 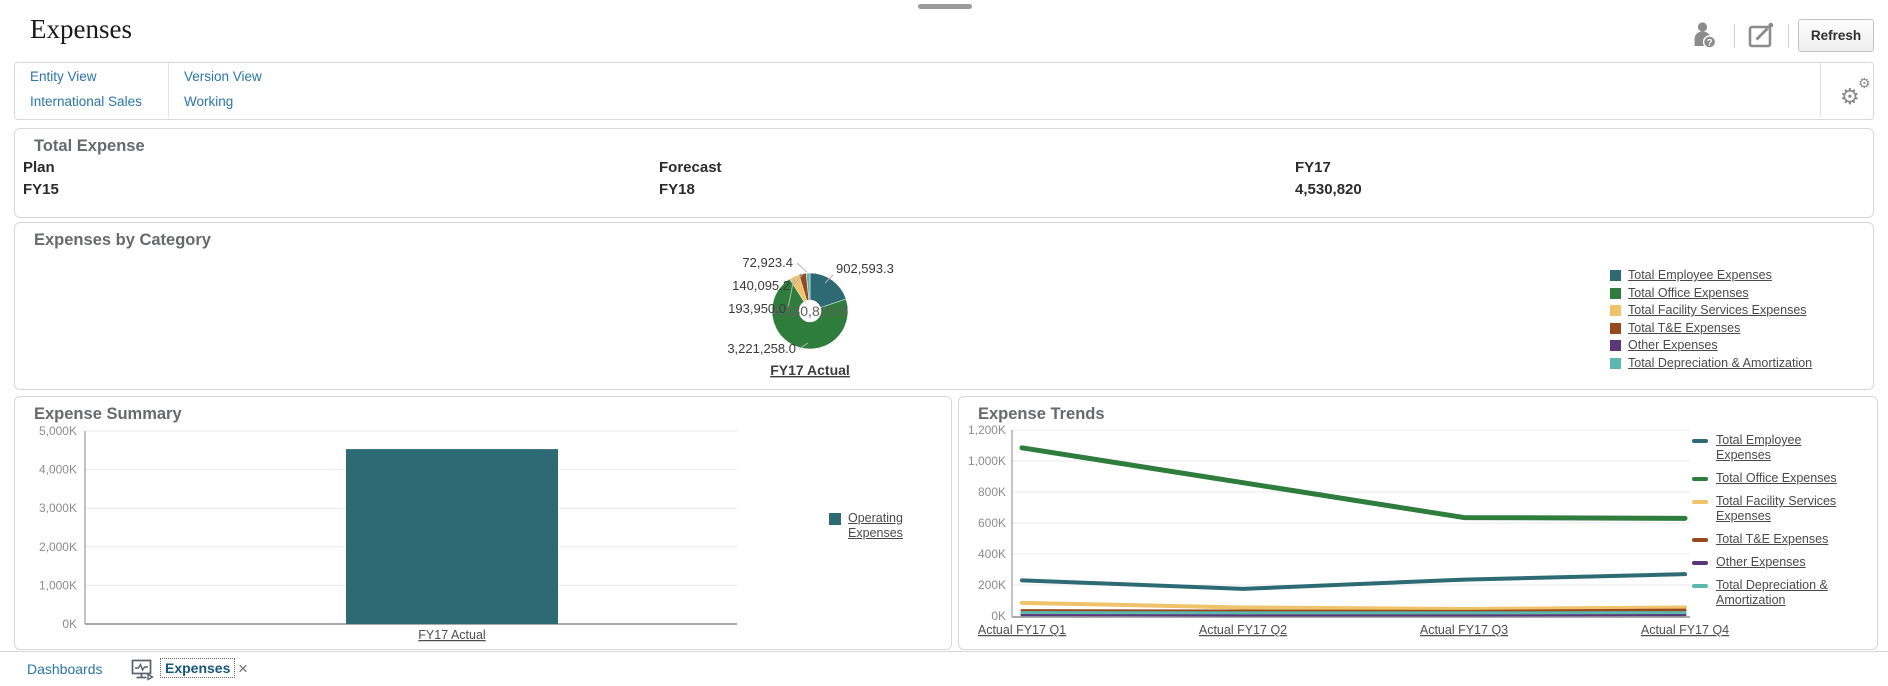 What do you see at coordinates (223, 76) in the screenshot?
I see `pov-version-view-link: Version View` at bounding box center [223, 76].